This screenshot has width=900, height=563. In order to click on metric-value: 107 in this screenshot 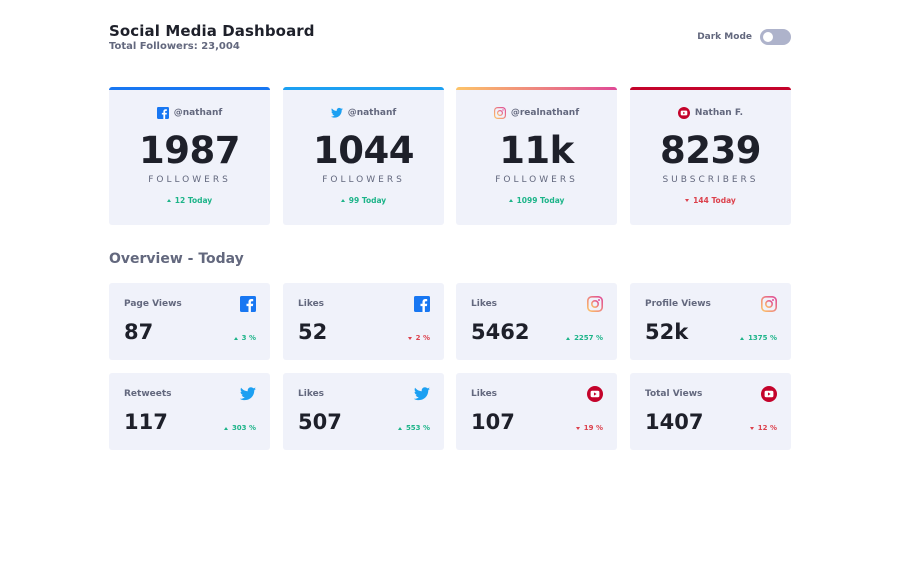, I will do `click(493, 422)`.